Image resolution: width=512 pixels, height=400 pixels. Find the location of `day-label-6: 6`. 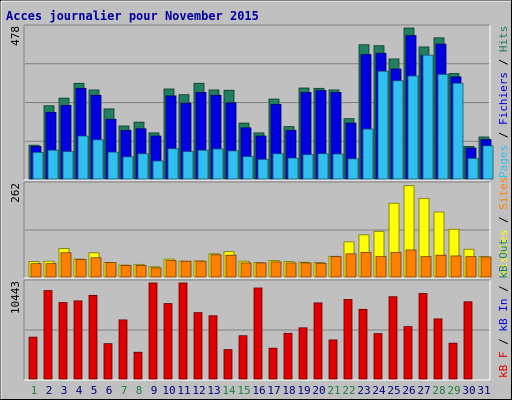

day-label-6: 6 is located at coordinates (109, 390).